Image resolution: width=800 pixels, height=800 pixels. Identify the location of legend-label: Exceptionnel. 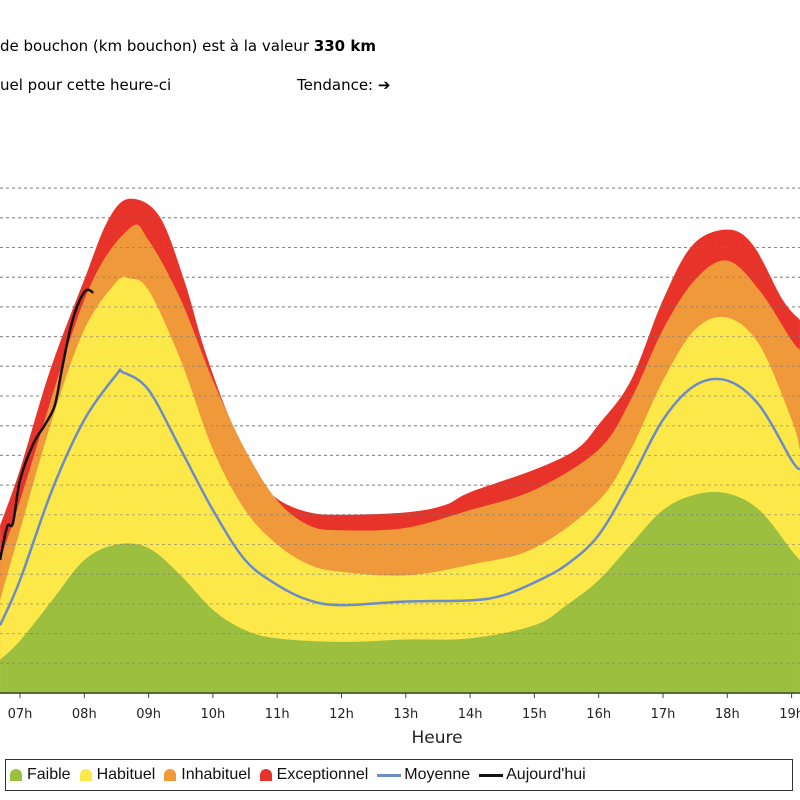
(322, 774).